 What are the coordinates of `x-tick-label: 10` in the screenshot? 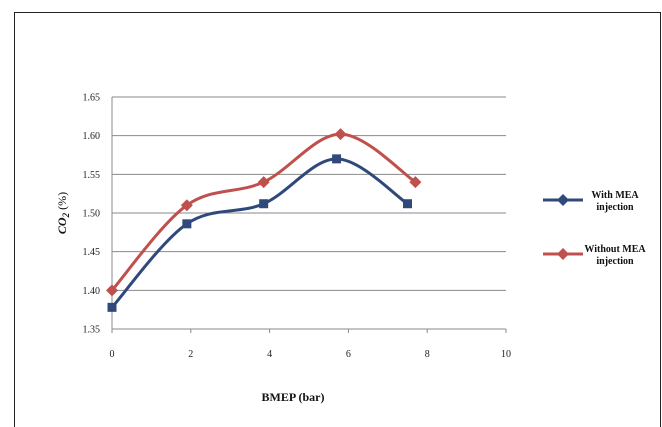 It's located at (506, 354).